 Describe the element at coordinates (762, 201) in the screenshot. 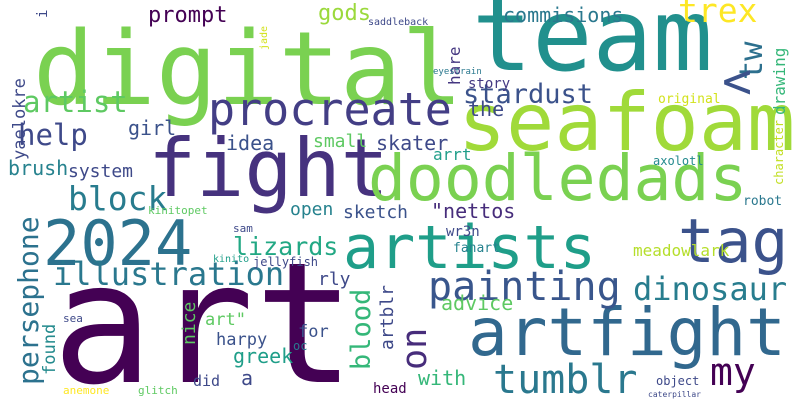

I see `word: robot` at that location.